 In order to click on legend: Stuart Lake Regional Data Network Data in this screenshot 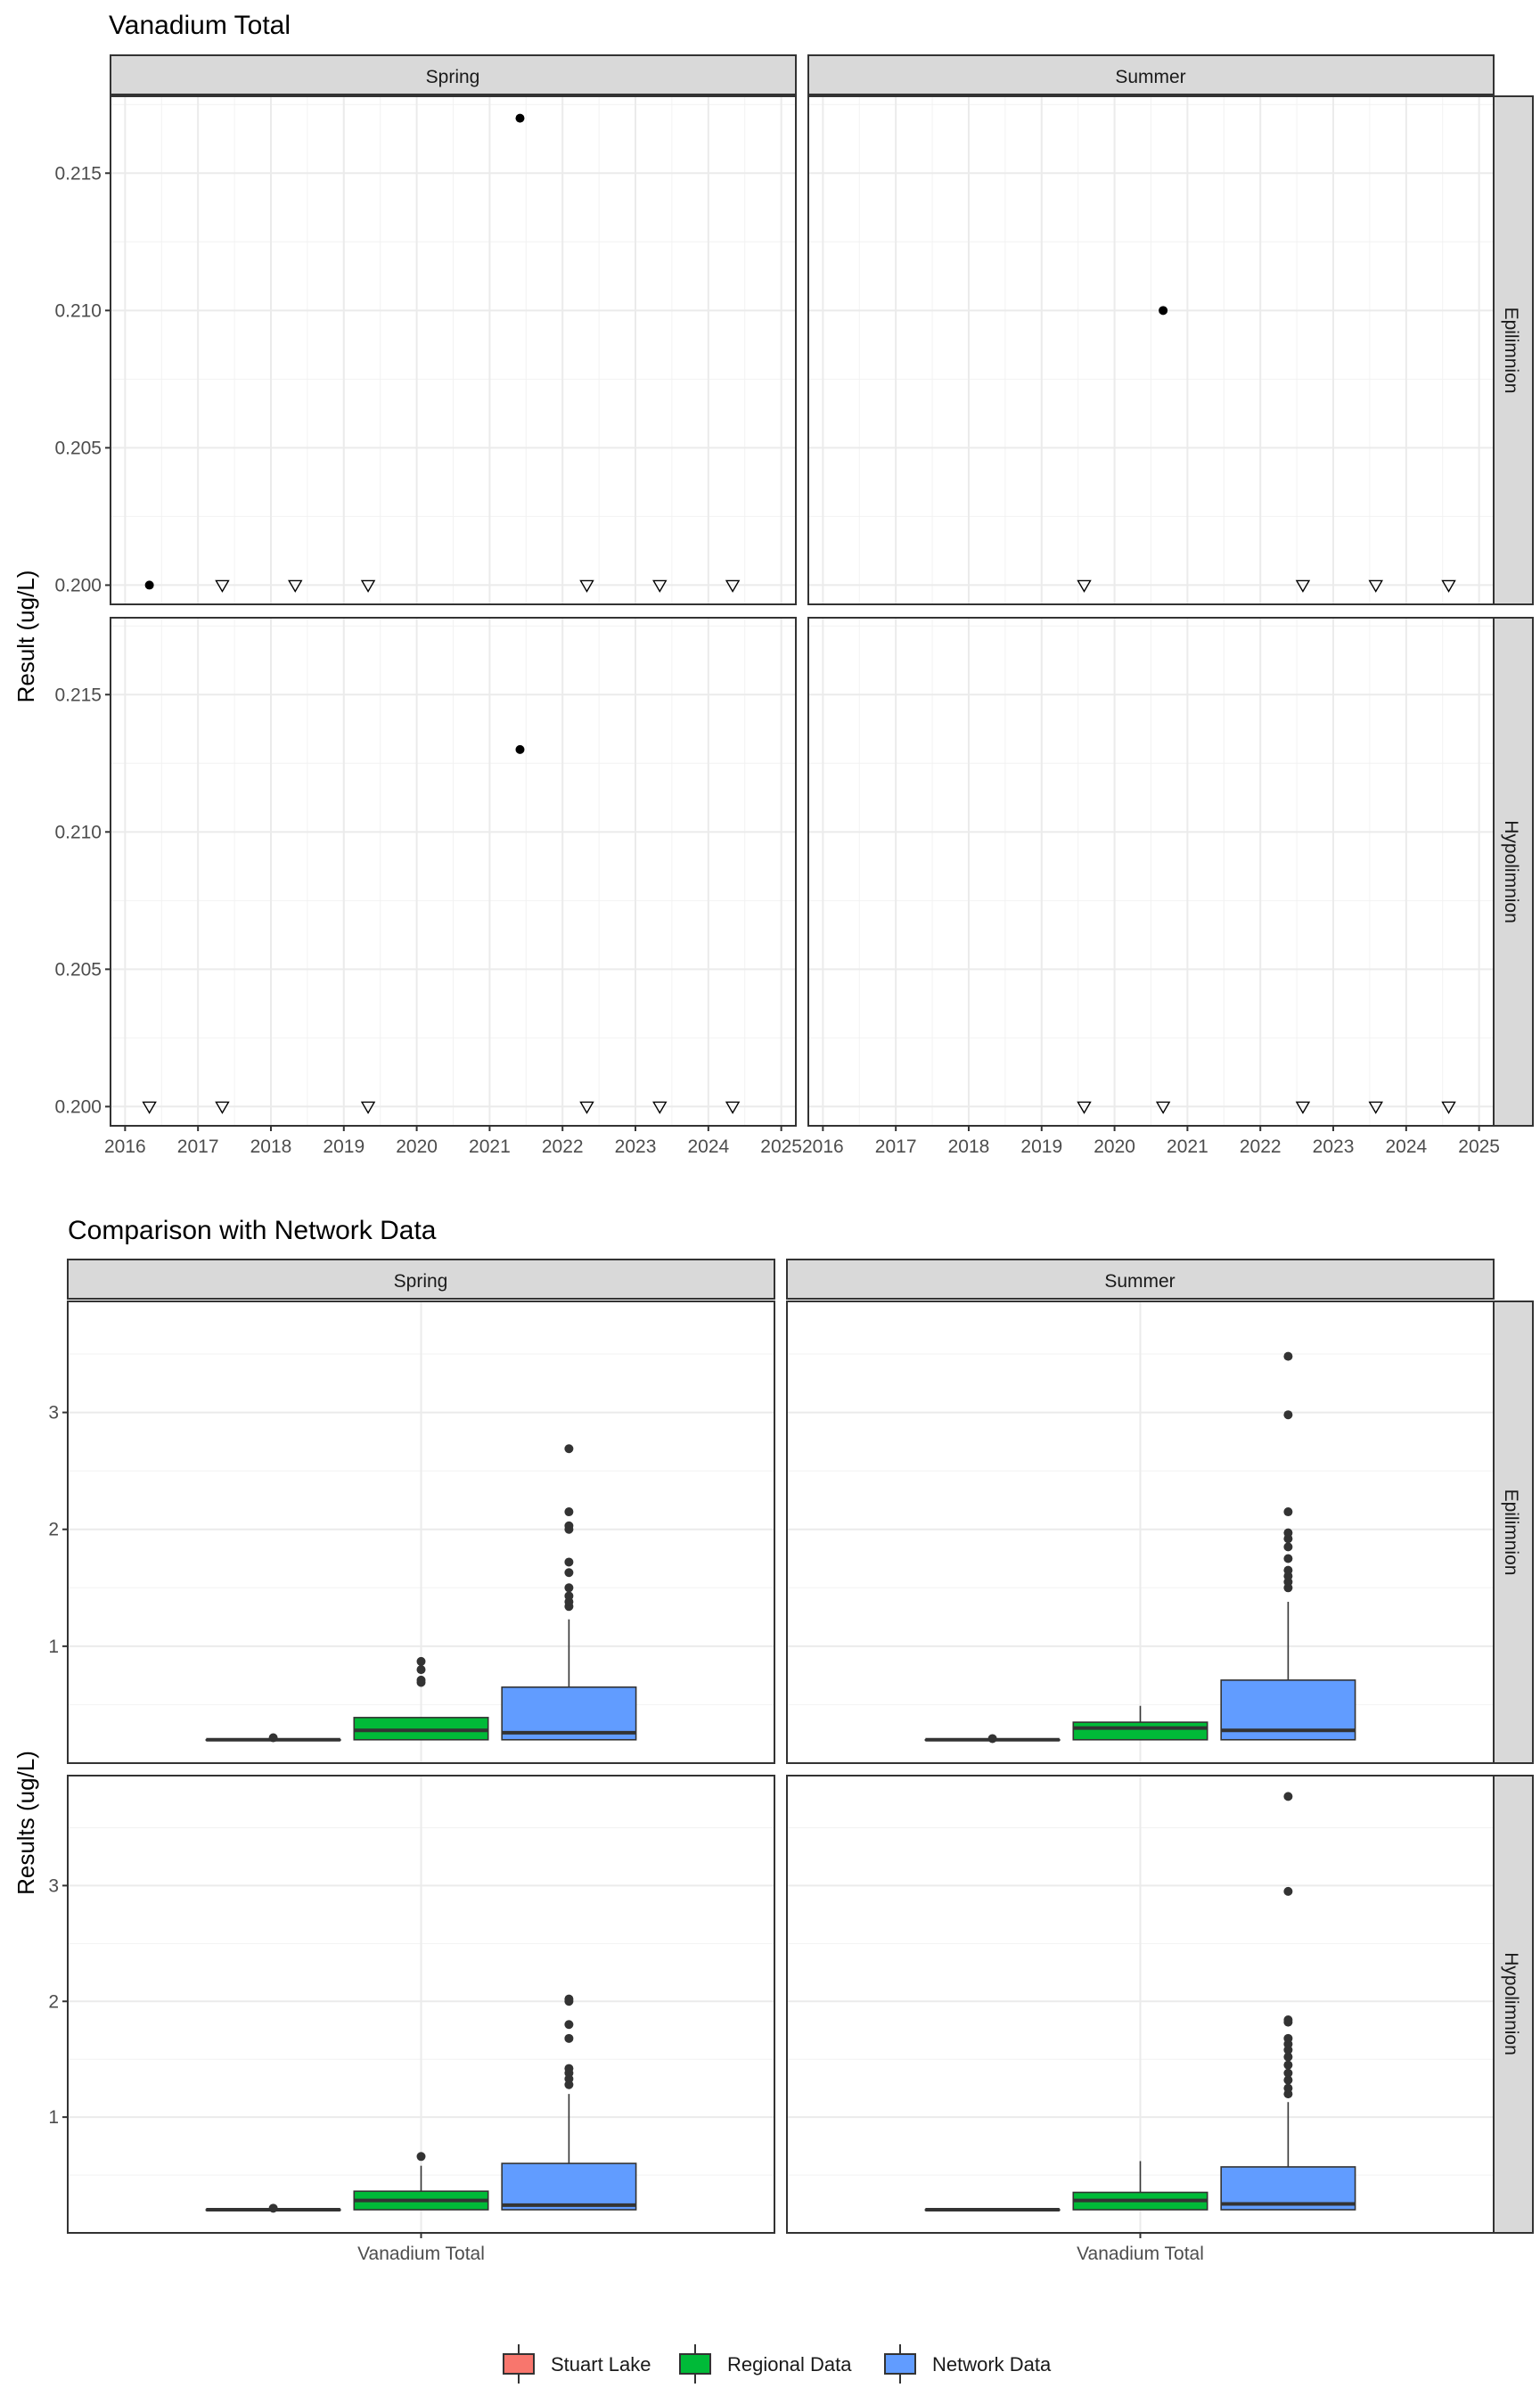, I will do `click(777, 2364)`.